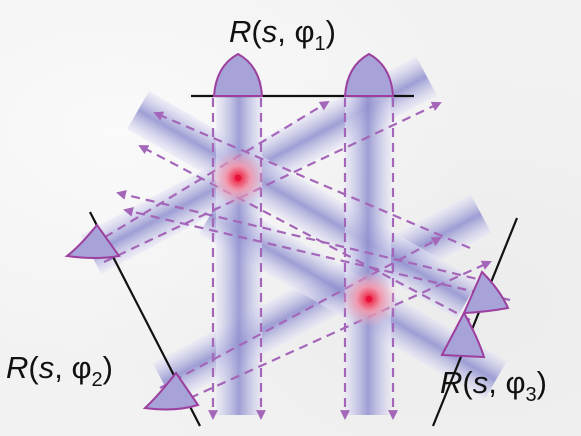  Describe the element at coordinates (369, 299) in the screenshot. I see `focus-lower` at that location.